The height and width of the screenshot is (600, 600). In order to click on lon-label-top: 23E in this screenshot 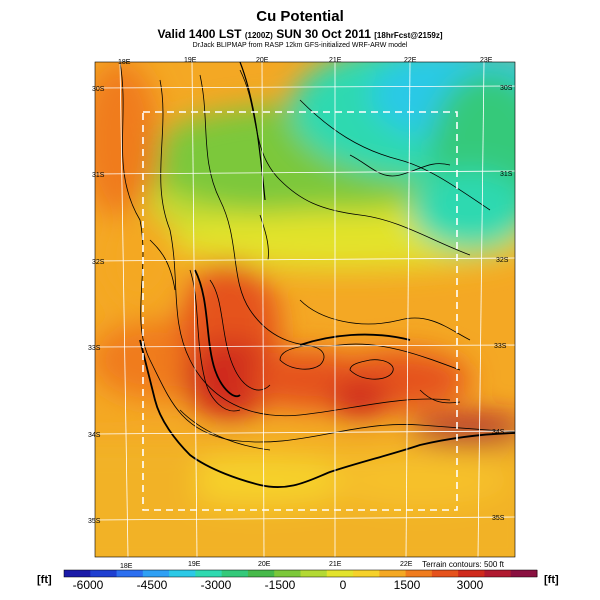, I will do `click(486, 60)`.